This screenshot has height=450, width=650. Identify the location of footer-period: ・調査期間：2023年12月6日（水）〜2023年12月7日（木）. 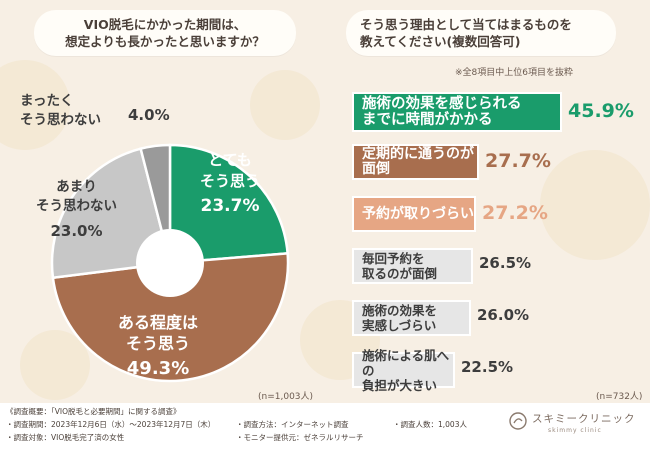
(111, 424).